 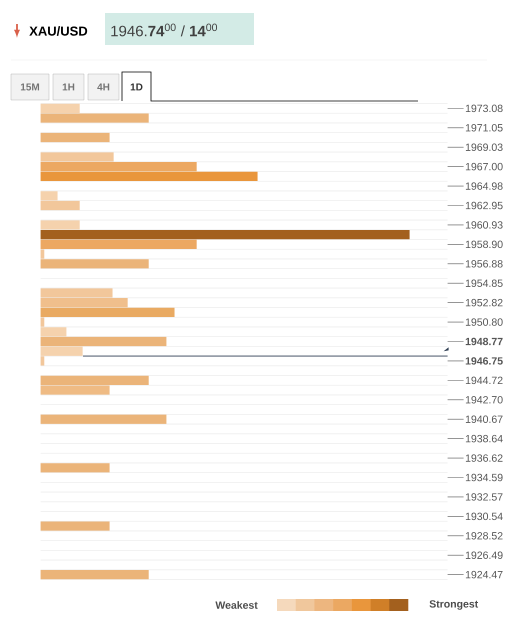 What do you see at coordinates (484, 225) in the screenshot?
I see `y-tick-label: 1960.93` at bounding box center [484, 225].